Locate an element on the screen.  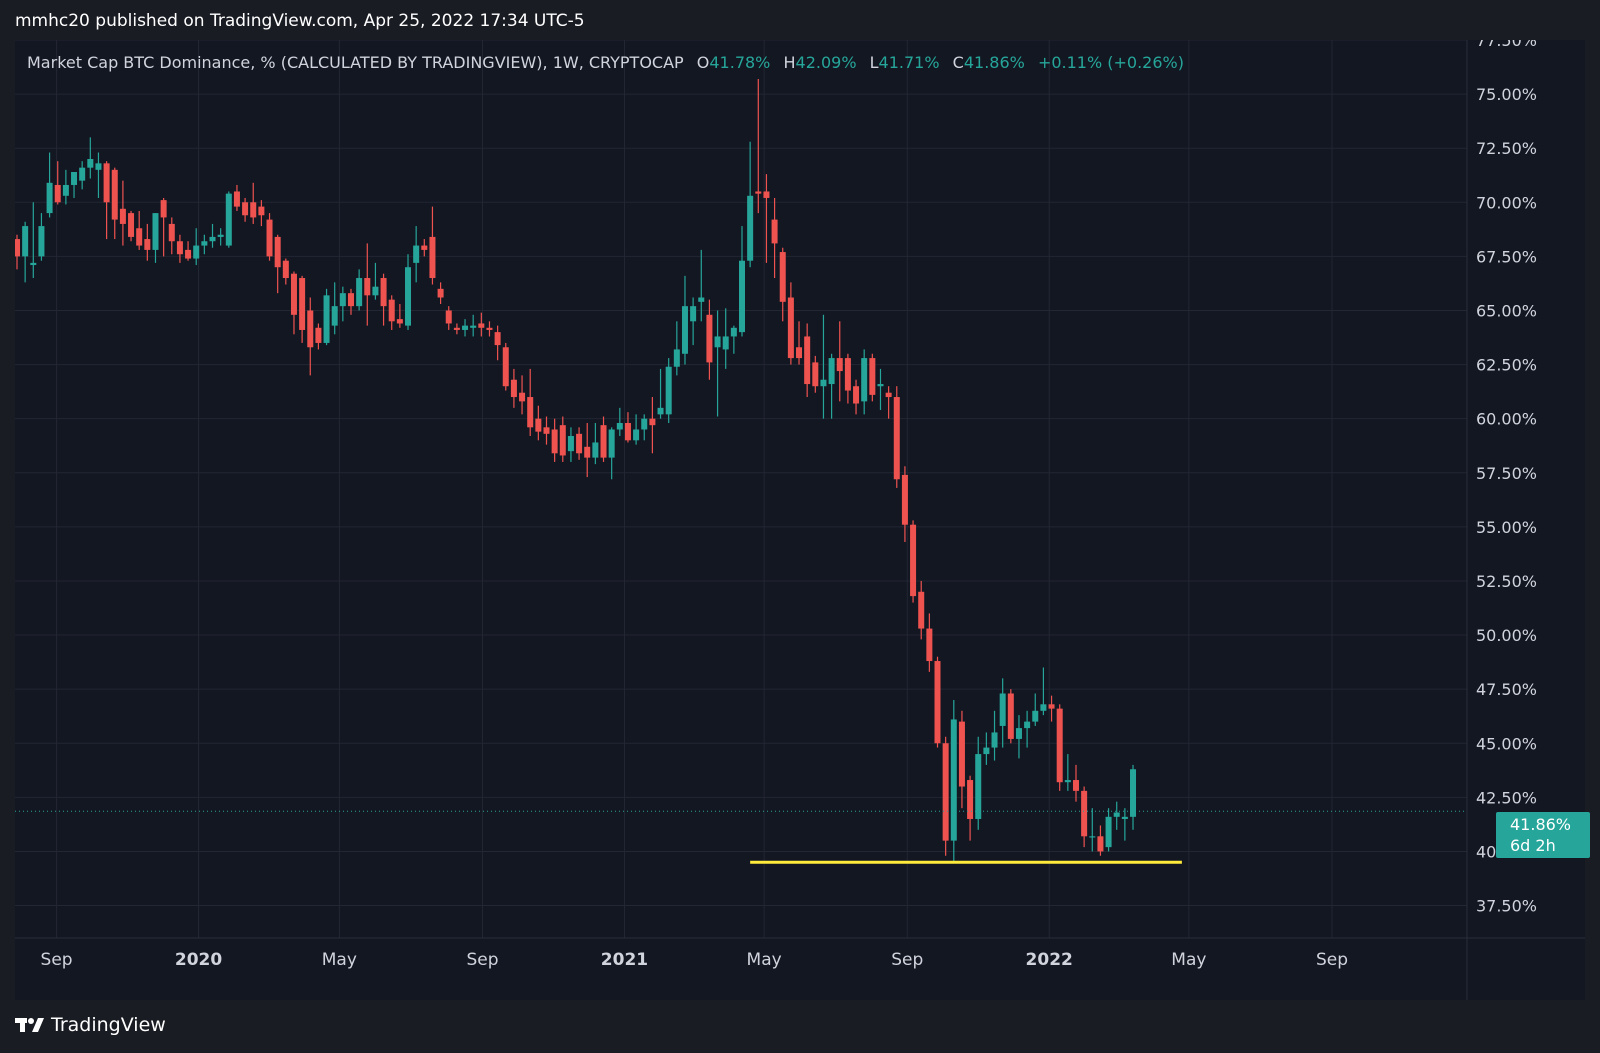
low-value: 41.71% is located at coordinates (909, 62).